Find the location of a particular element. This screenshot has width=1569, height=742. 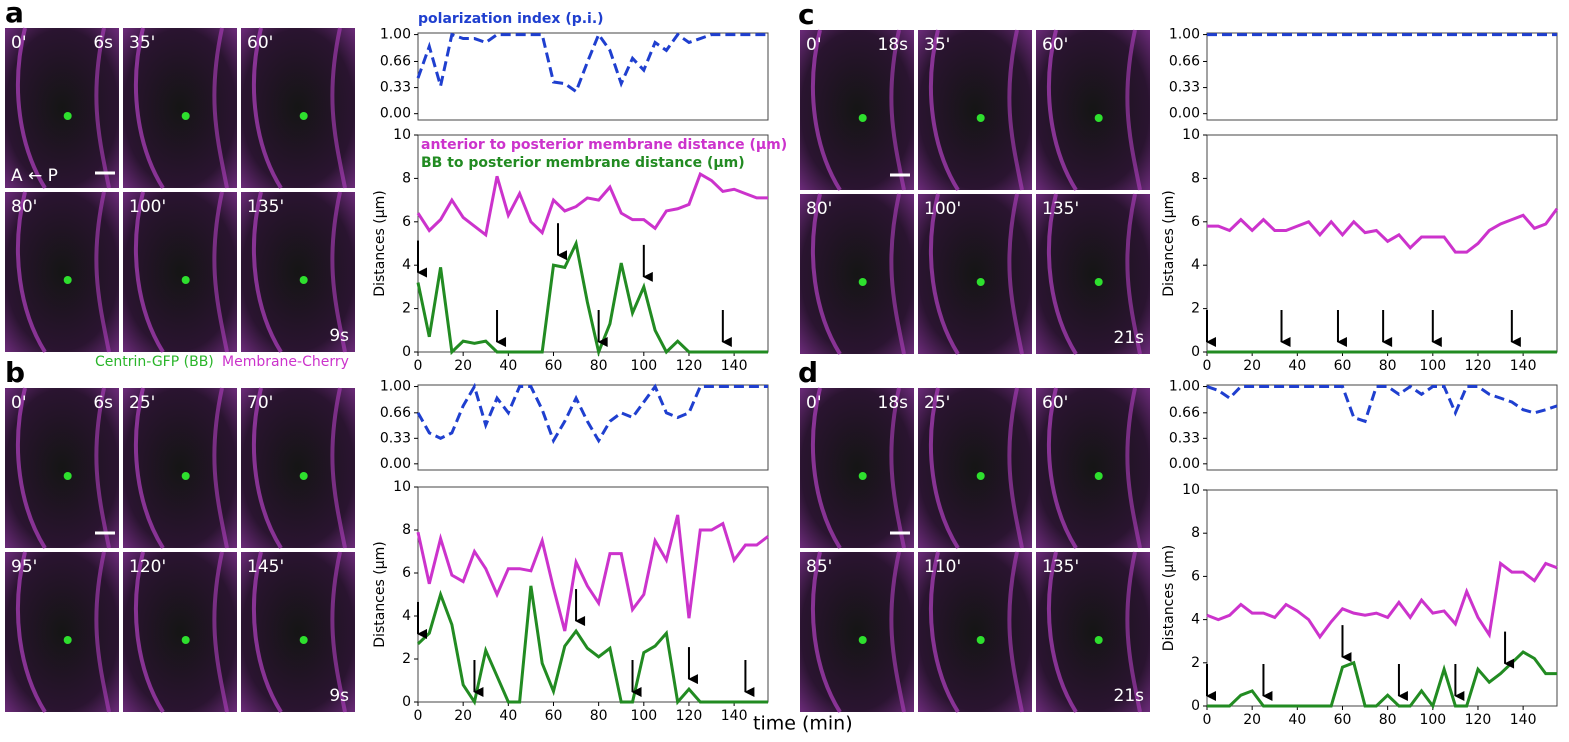

time-label: 135' is located at coordinates (265, 207).